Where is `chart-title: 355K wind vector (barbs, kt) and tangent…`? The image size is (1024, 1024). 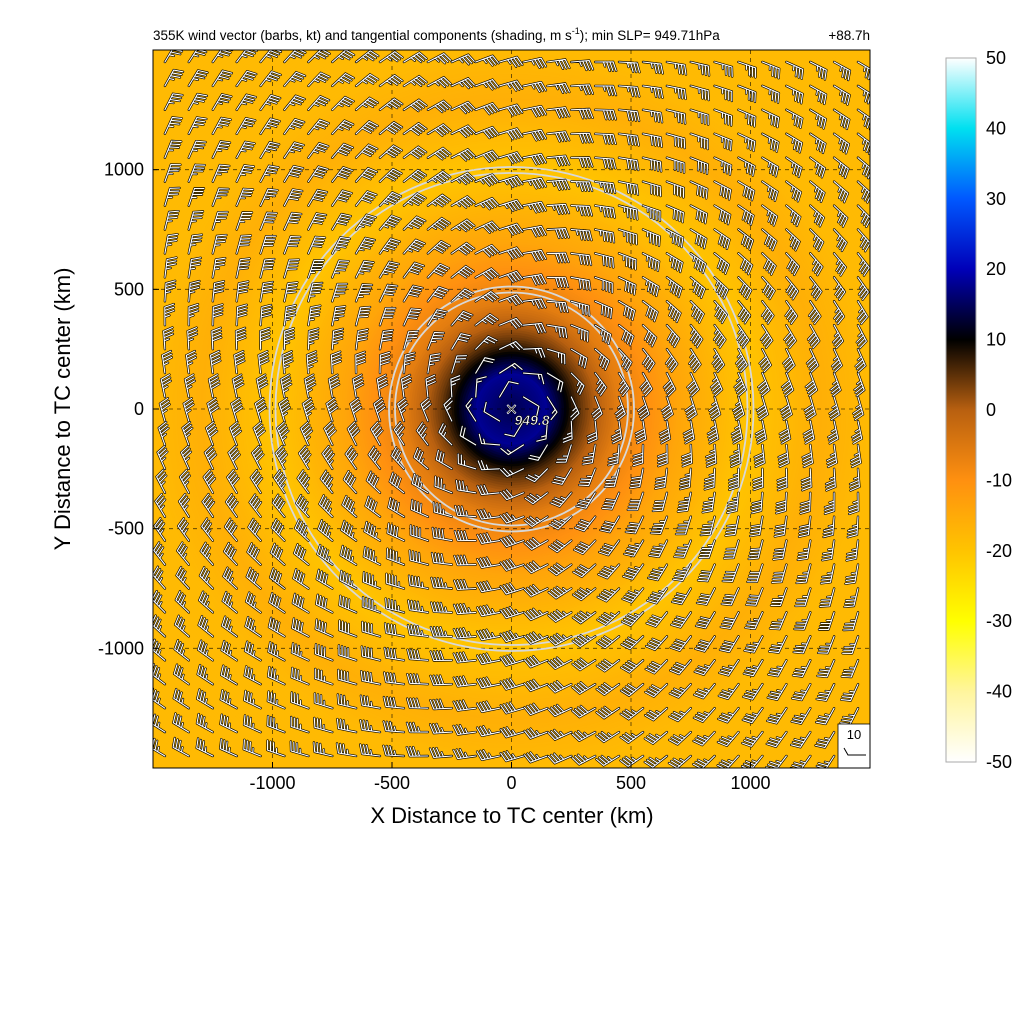 chart-title: 355K wind vector (barbs, kt) and tangent… is located at coordinates (436, 34).